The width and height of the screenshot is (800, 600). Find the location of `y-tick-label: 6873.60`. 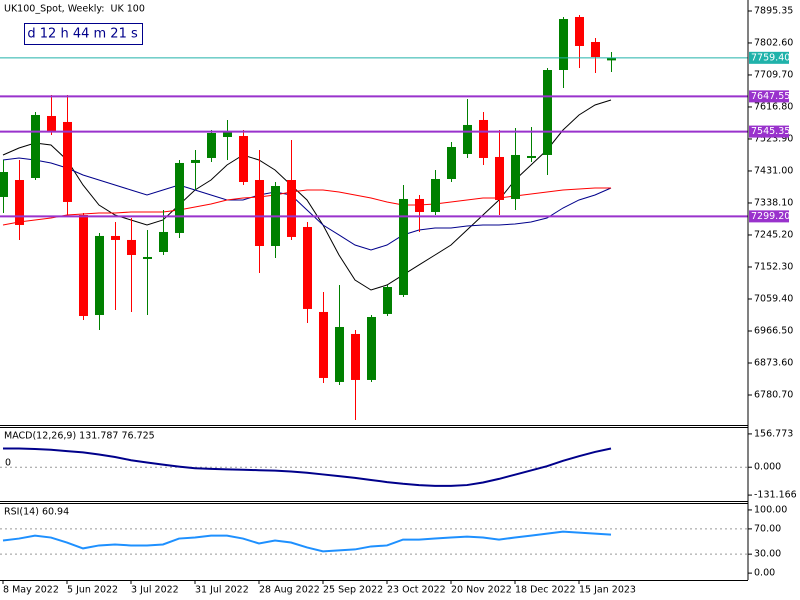

y-tick-label: 6873.60 is located at coordinates (773, 362).